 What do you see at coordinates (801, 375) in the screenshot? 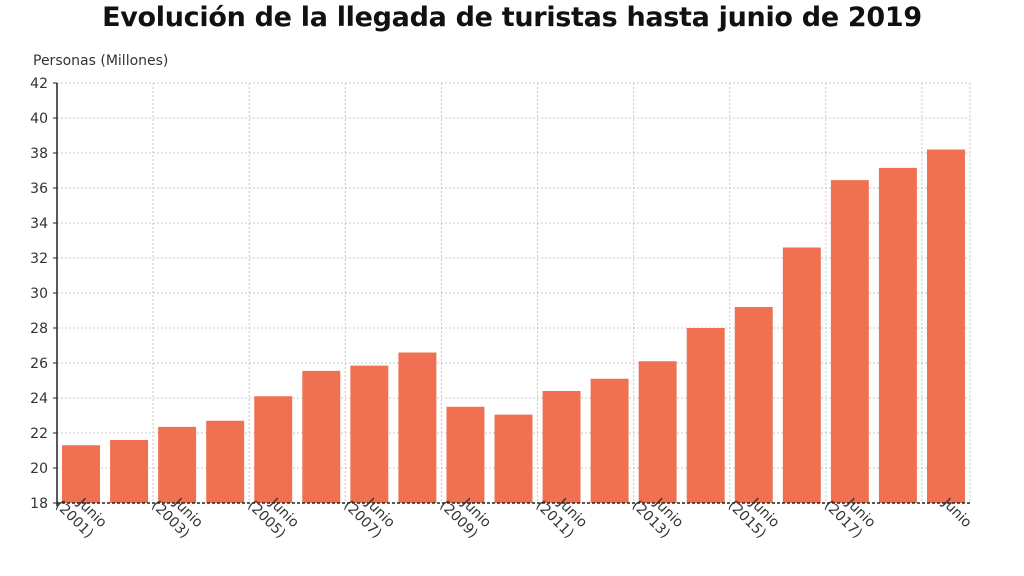
I see `bar-junio-2016` at bounding box center [801, 375].